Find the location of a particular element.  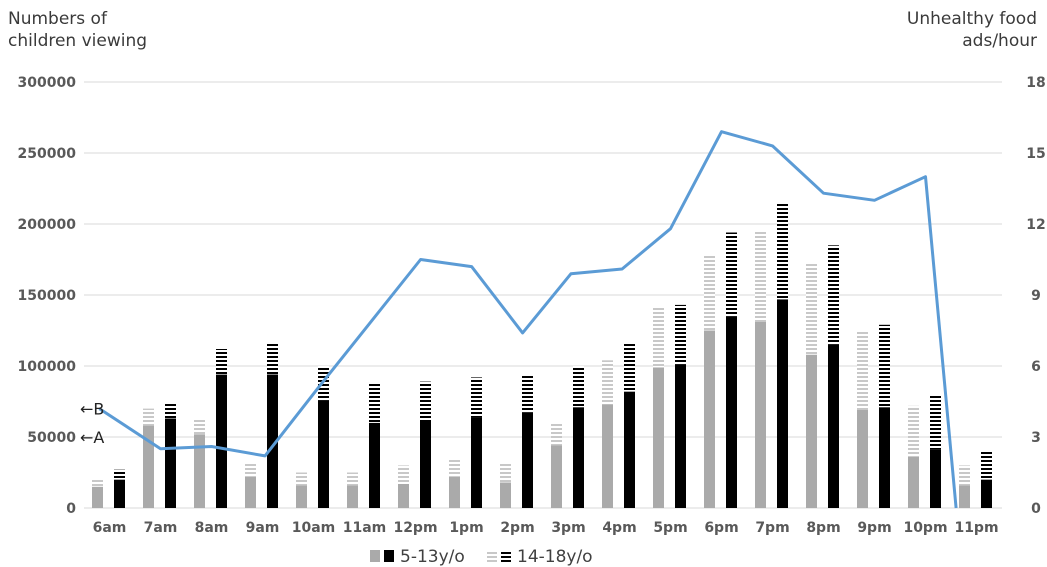

x-tick-label: 9pm is located at coordinates (874, 528).